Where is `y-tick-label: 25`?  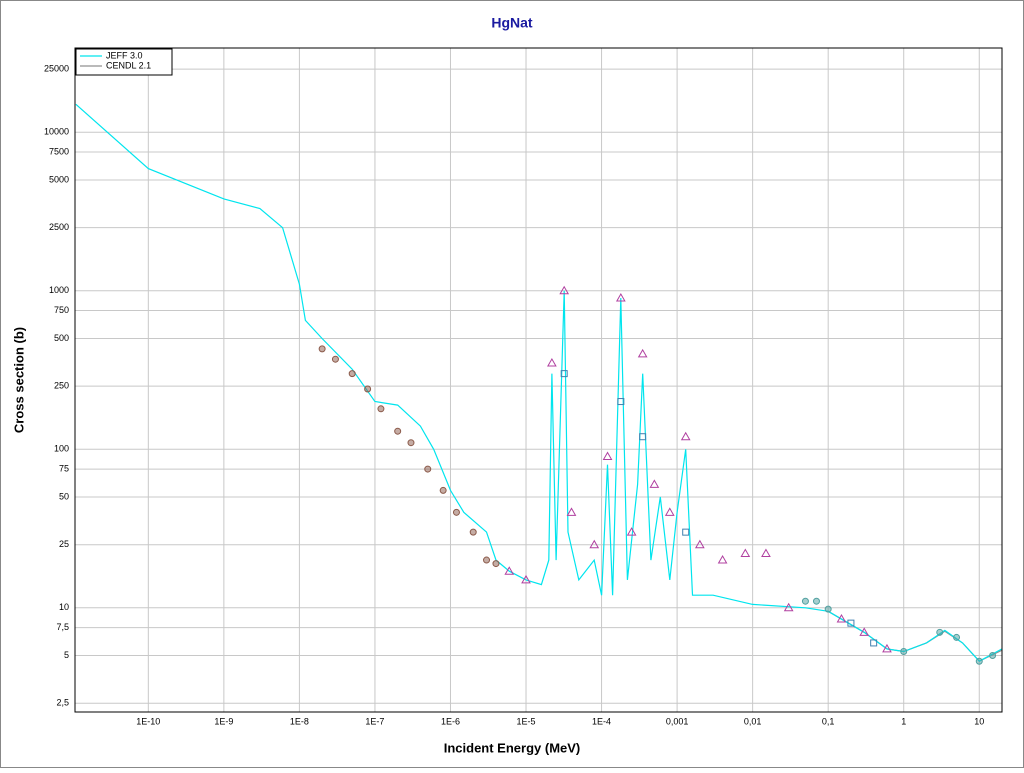 y-tick-label: 25 is located at coordinates (64, 544).